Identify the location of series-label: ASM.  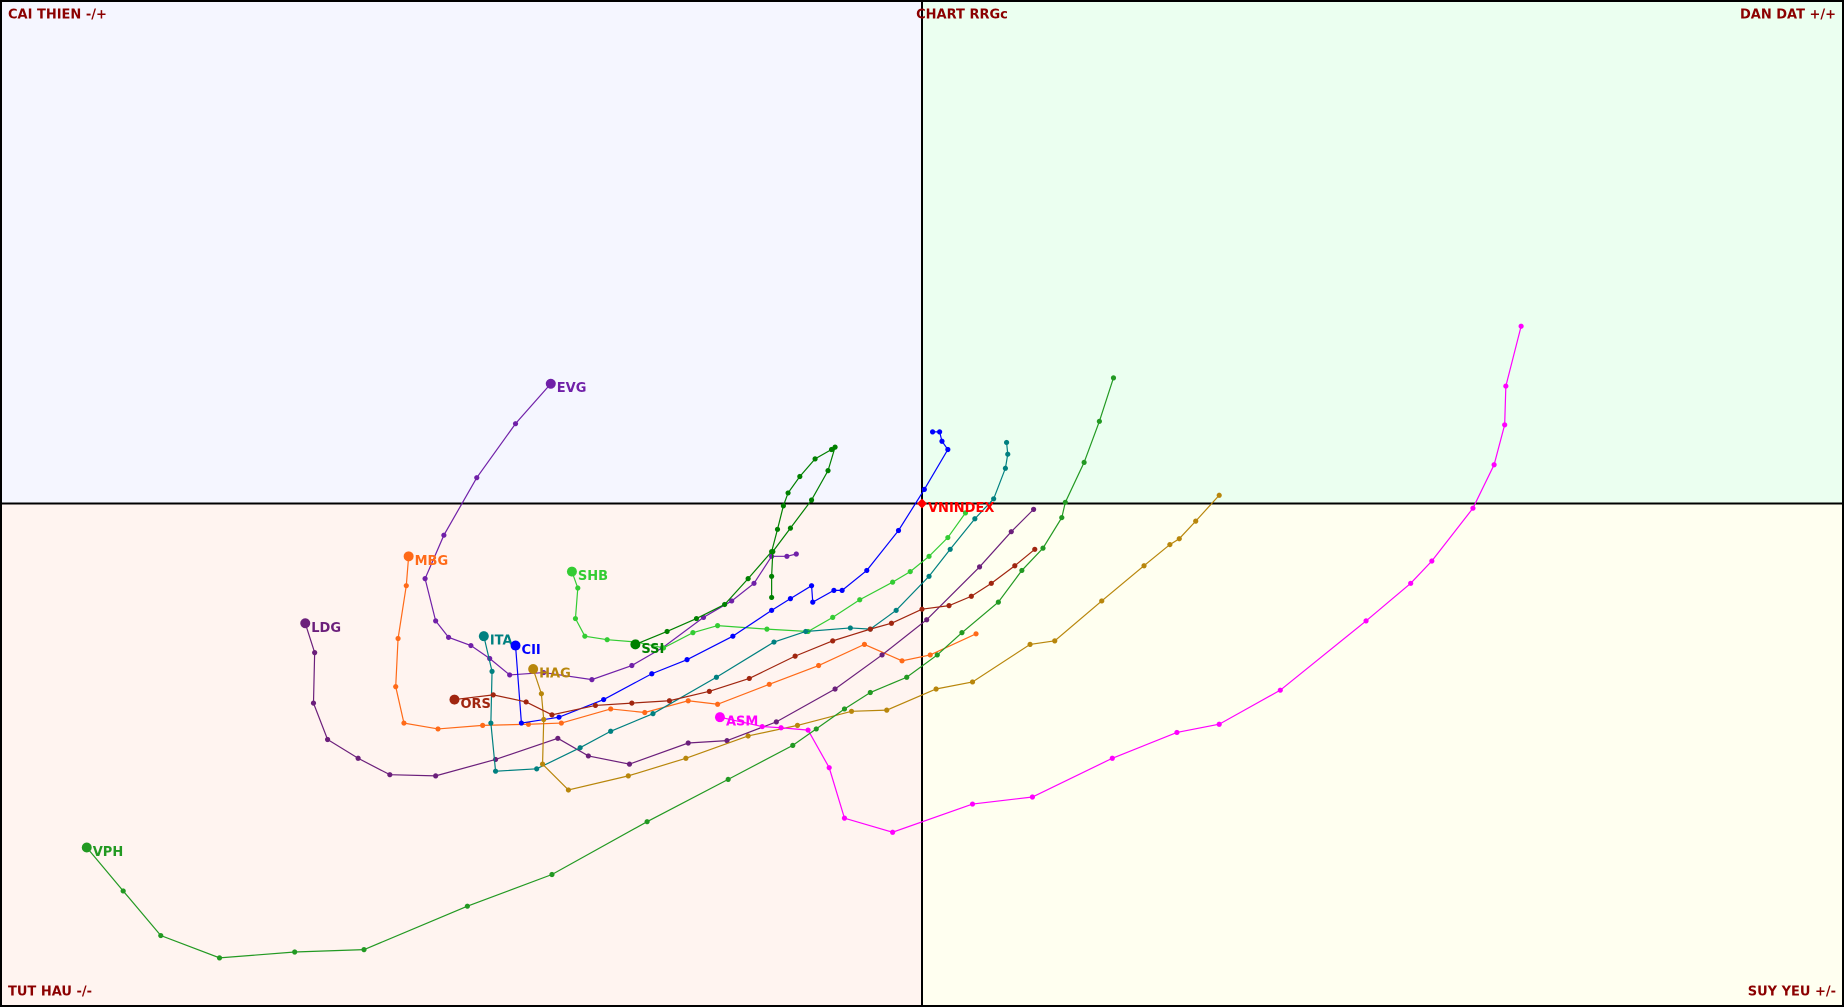
(742, 722).